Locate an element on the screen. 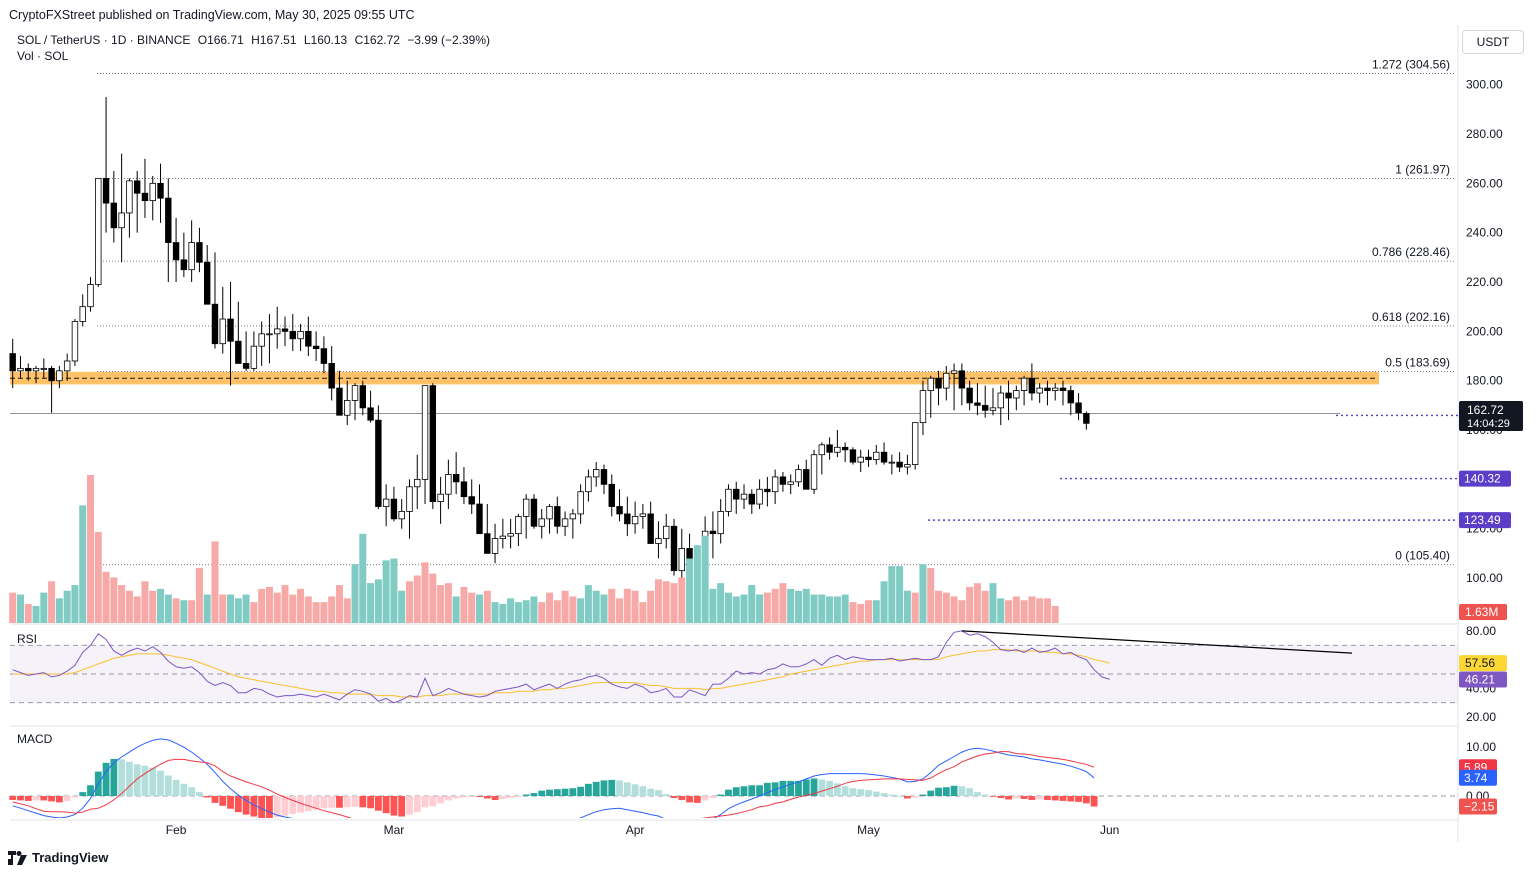 Image resolution: width=1536 pixels, height=875 pixels. support-price-label: 165.94 is located at coordinates (1482, 415).